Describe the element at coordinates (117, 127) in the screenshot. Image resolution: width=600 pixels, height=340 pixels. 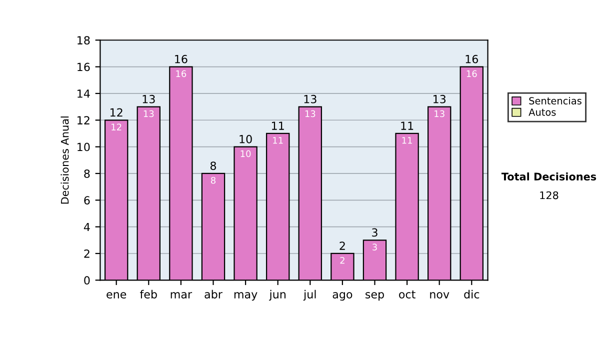
I see `data-label: 12` at that location.